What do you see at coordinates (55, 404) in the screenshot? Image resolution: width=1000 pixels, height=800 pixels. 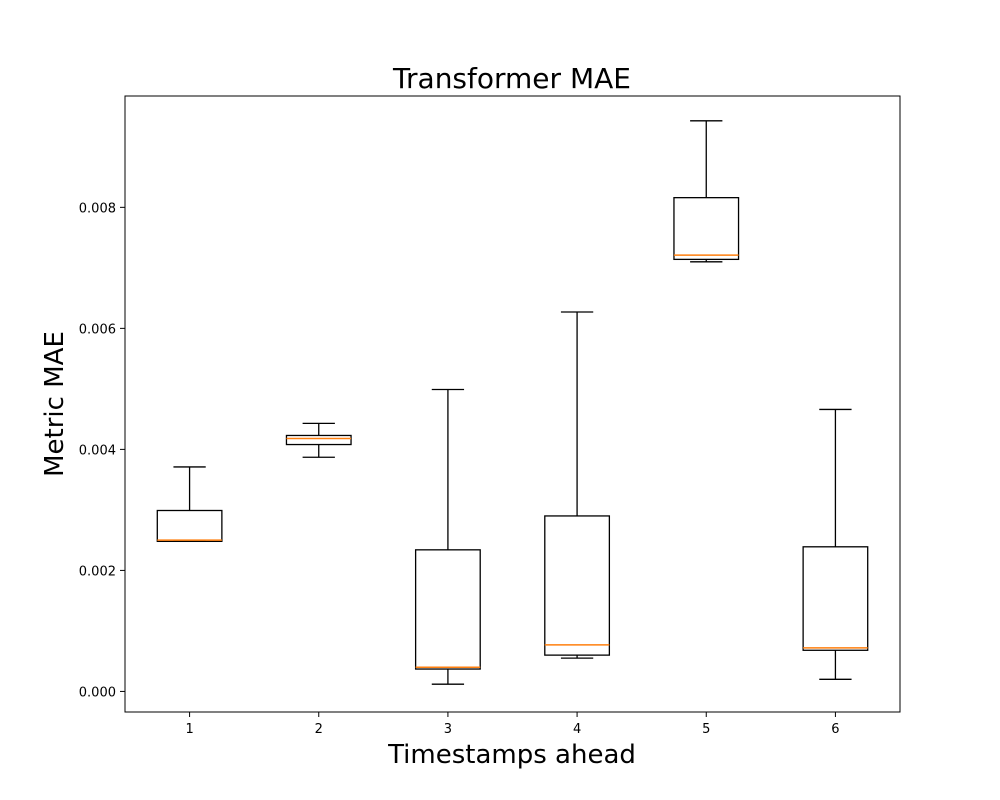 I see `y-axis-label: Metric MAE` at bounding box center [55, 404].